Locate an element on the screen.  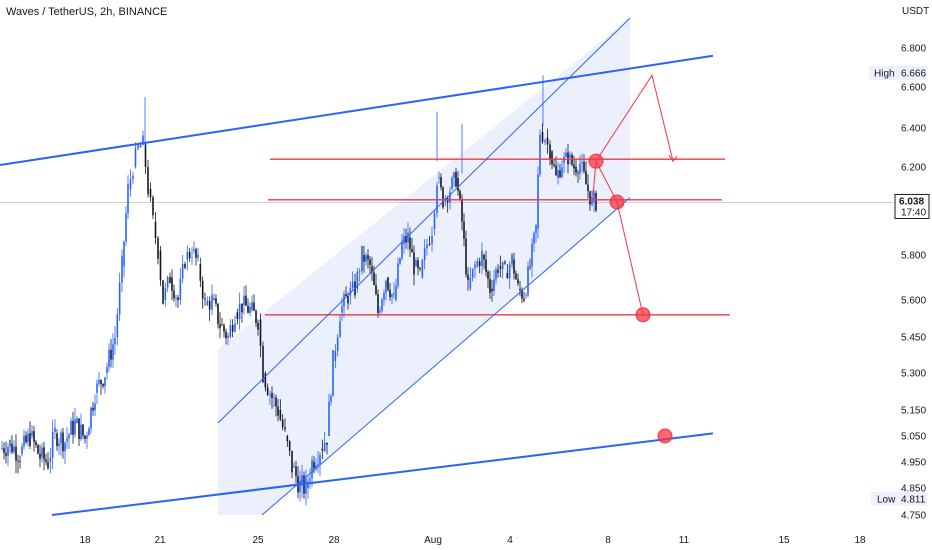
last-price-value: 6.038 is located at coordinates (911, 201).